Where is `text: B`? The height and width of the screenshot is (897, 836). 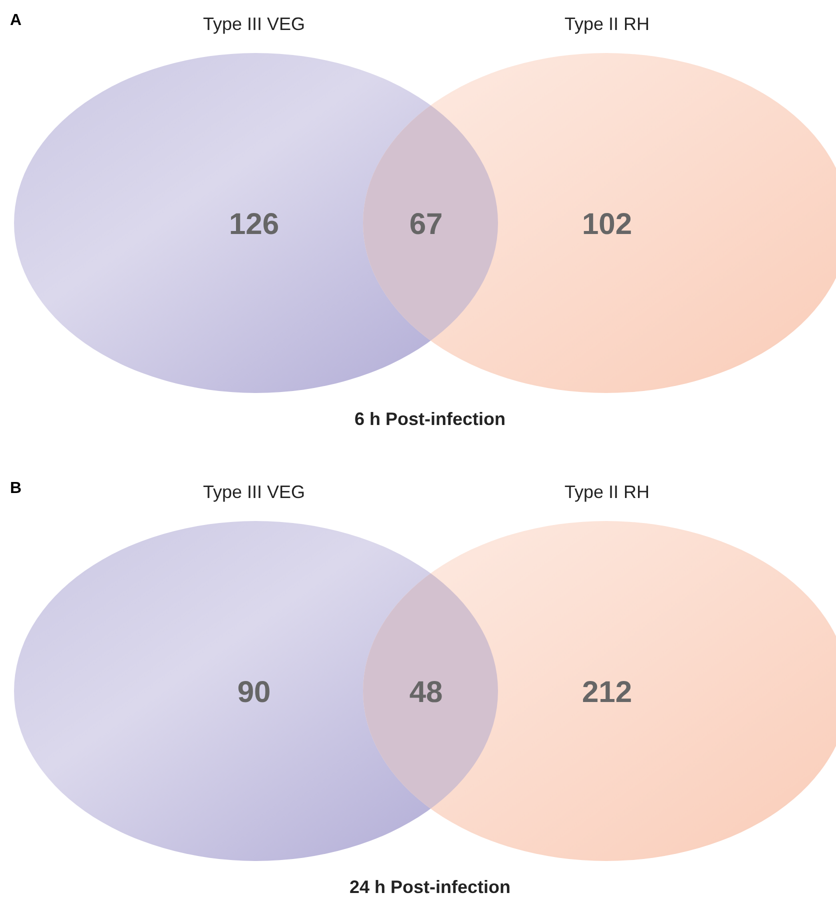 text: B is located at coordinates (16, 488).